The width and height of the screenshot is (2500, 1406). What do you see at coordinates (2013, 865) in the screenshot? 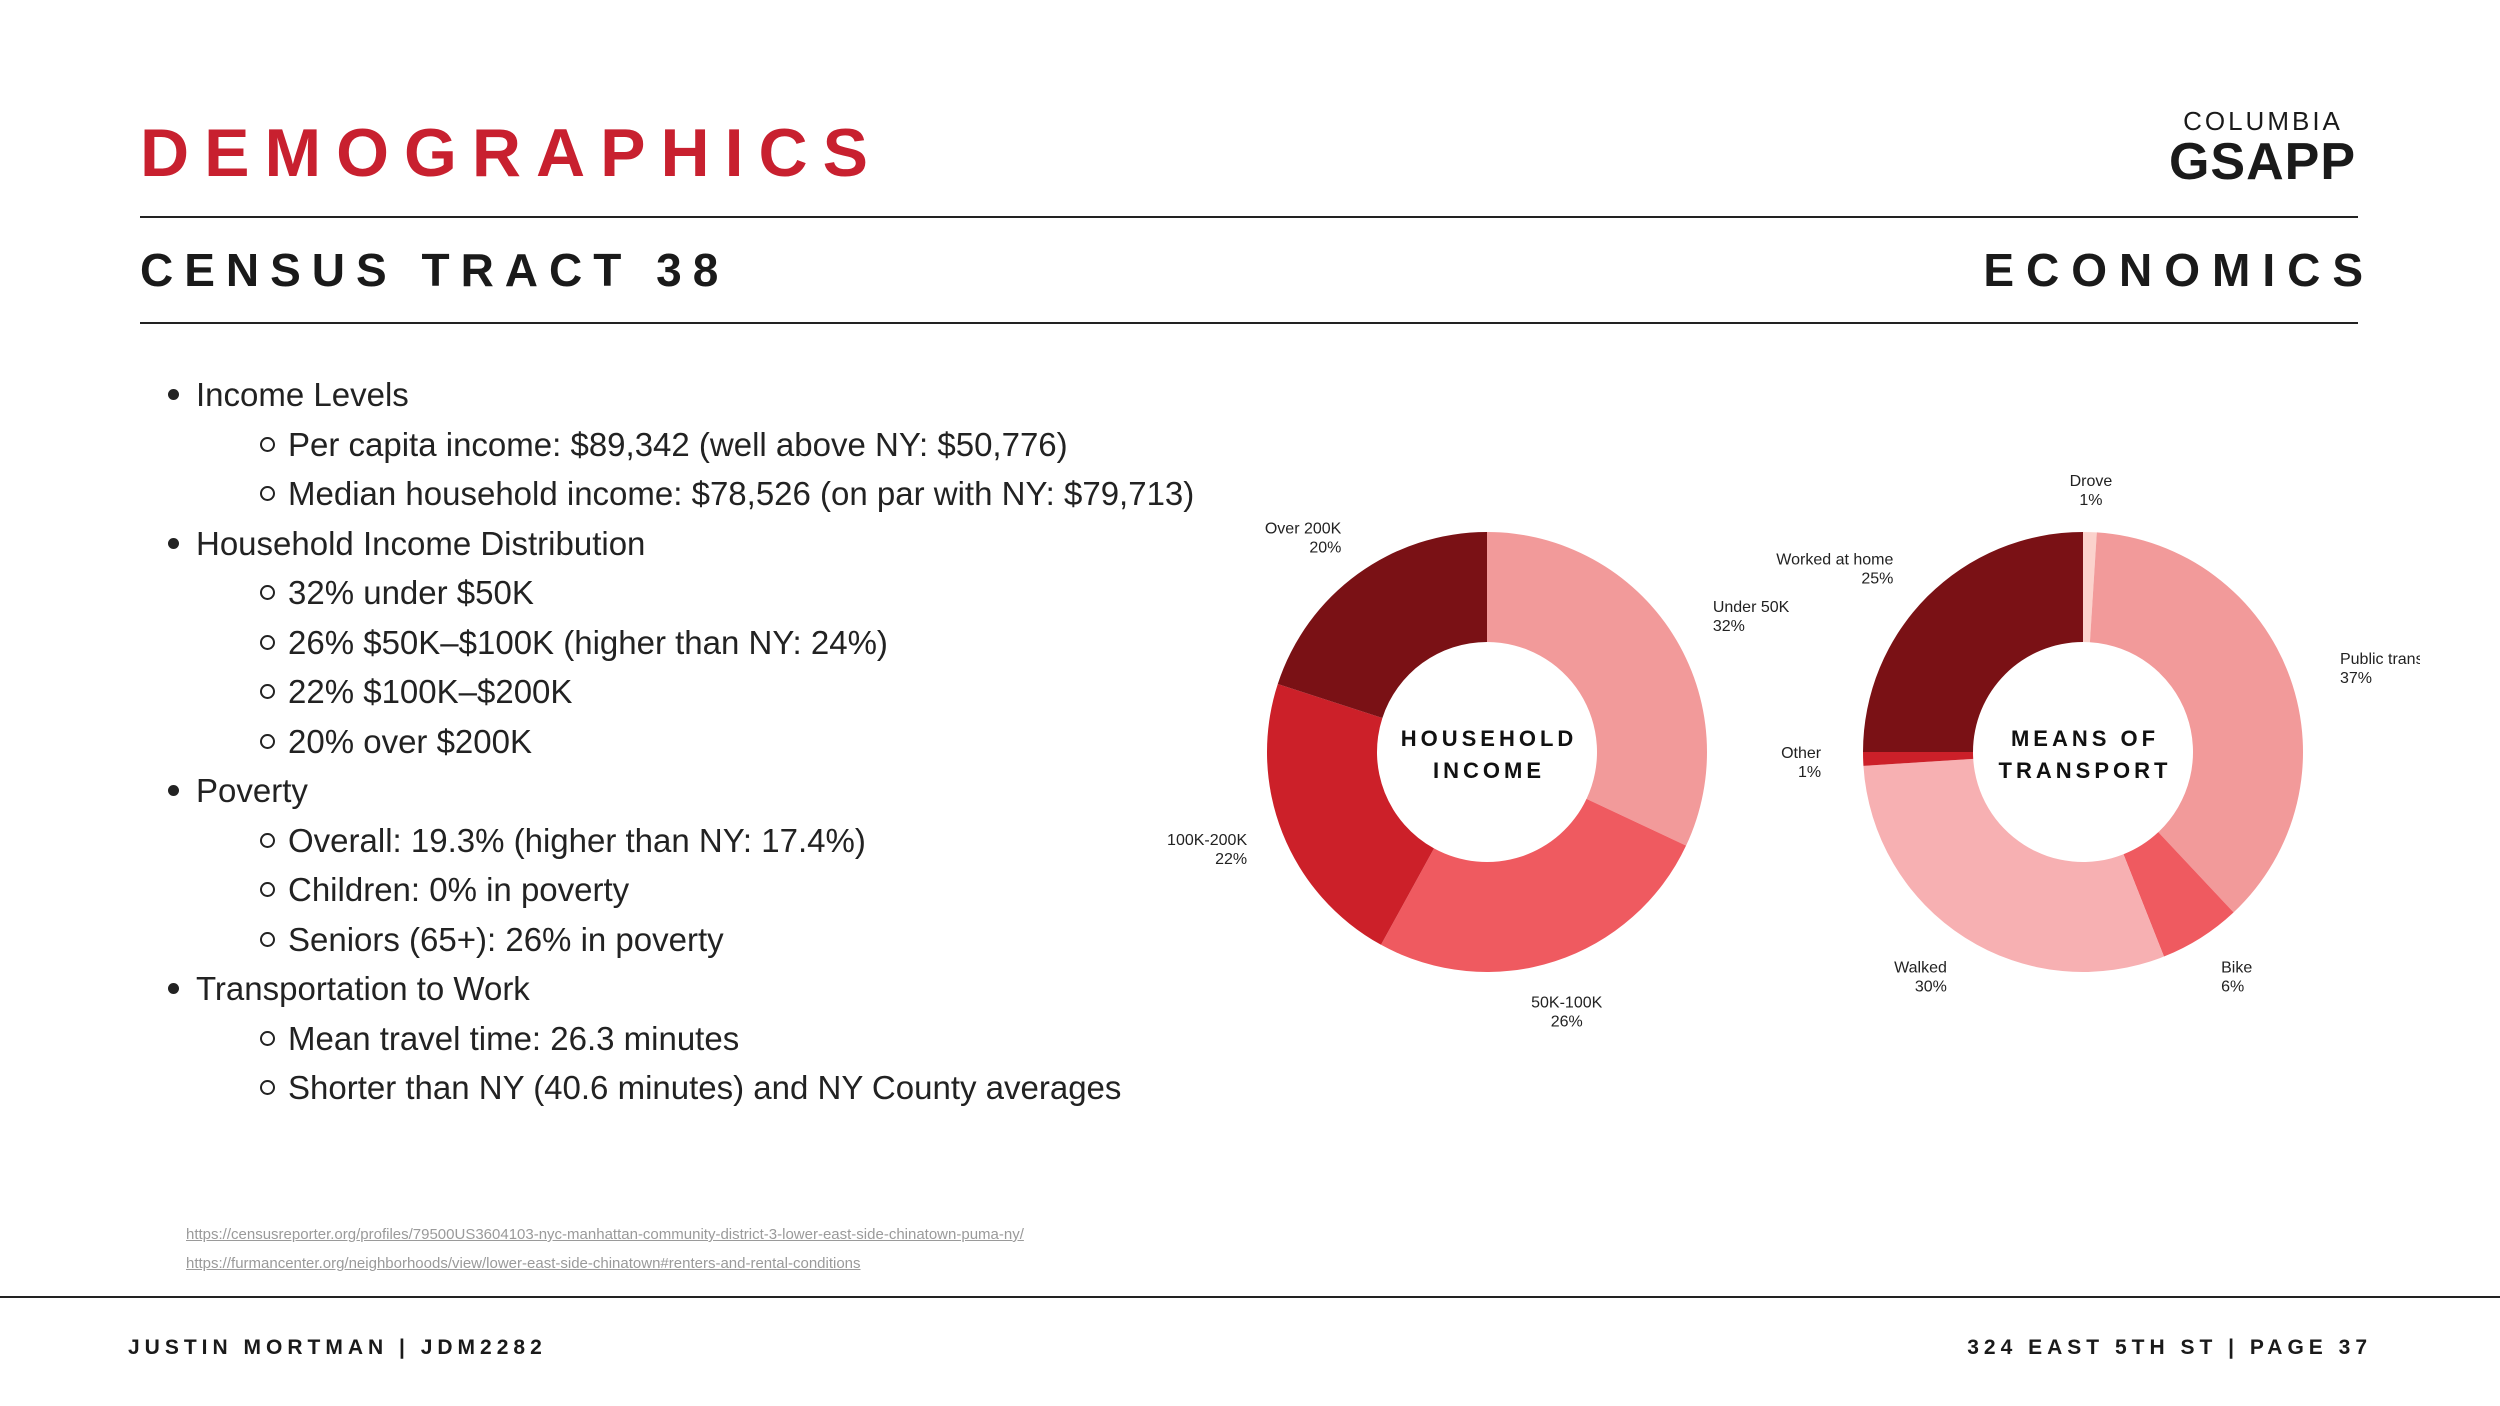
I see `slice-walked` at bounding box center [2013, 865].